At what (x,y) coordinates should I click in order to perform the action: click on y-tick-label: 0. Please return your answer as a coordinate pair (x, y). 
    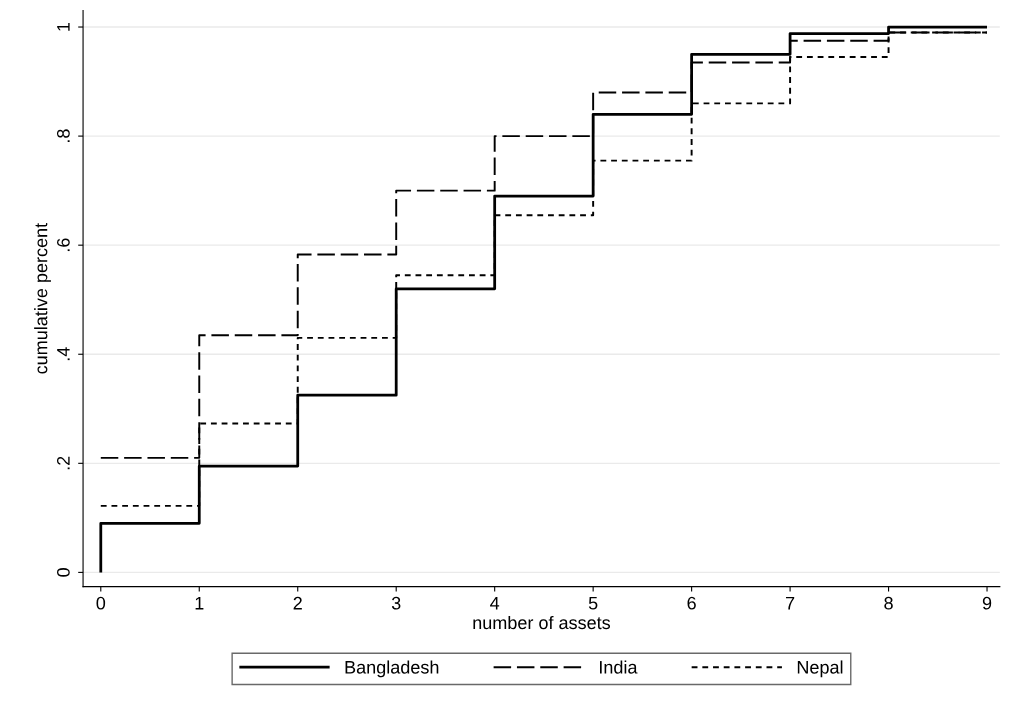
    Looking at the image, I should click on (63, 572).